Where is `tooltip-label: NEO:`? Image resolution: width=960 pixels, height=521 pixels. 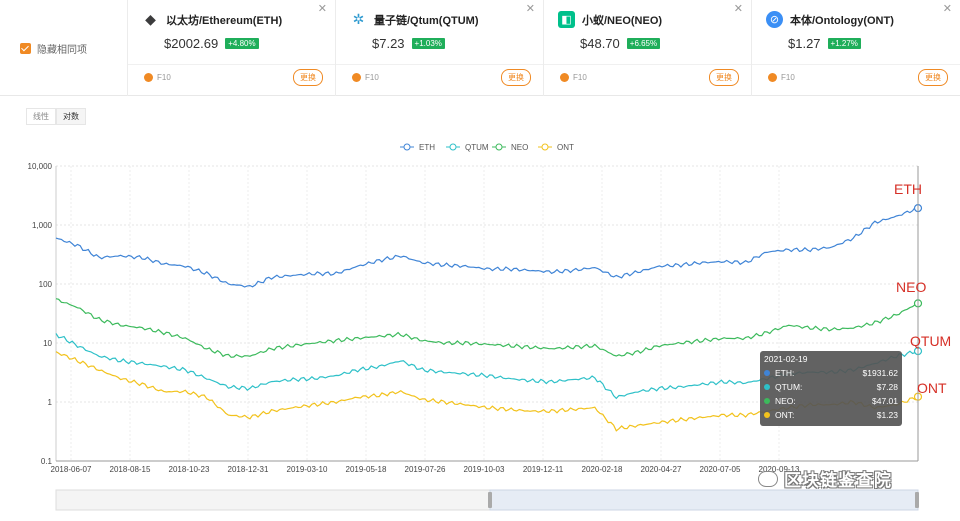 tooltip-label: NEO: is located at coordinates (785, 401).